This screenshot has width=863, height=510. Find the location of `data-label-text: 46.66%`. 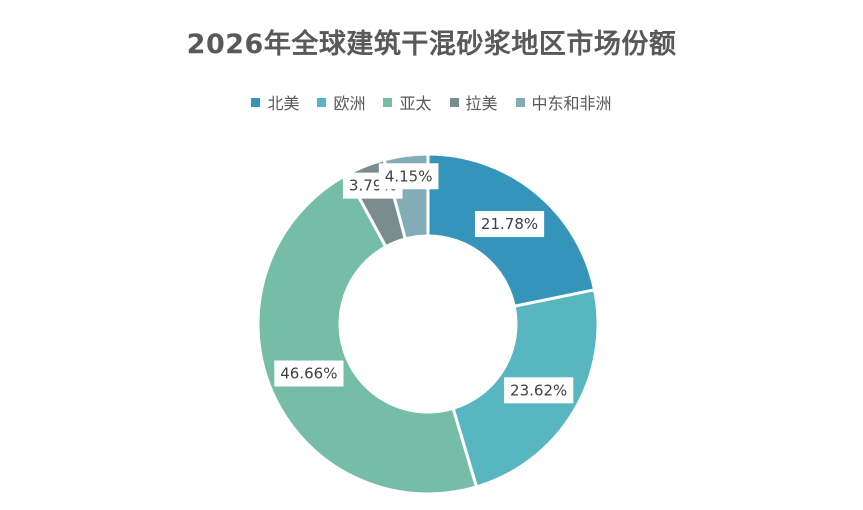

data-label-text: 46.66% is located at coordinates (308, 374).